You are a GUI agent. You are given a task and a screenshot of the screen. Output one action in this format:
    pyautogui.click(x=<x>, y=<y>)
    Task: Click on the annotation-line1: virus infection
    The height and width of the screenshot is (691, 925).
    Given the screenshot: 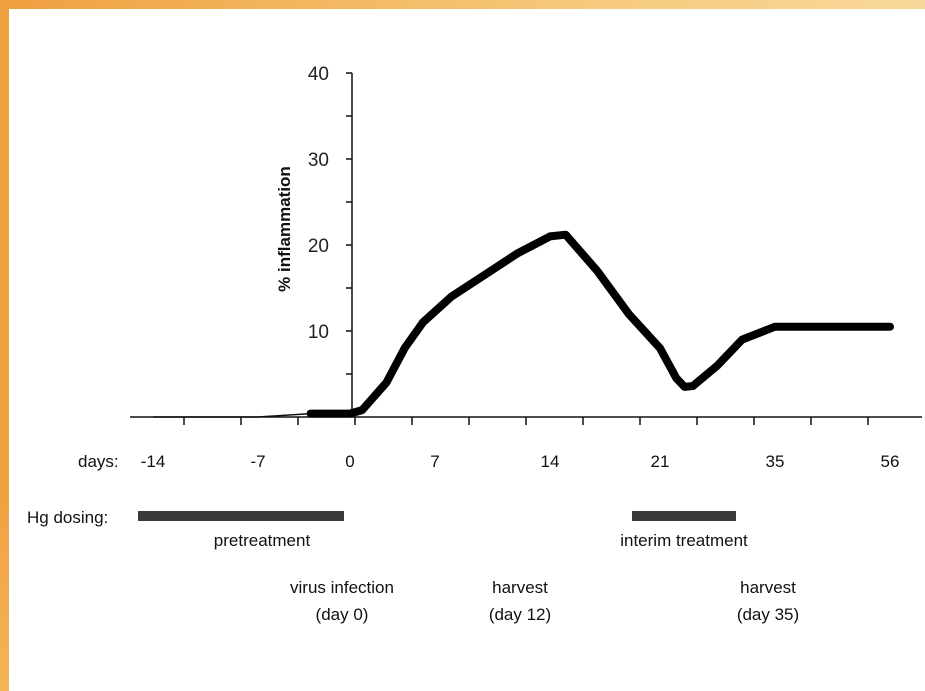 What is the action you would take?
    pyautogui.click(x=342, y=587)
    